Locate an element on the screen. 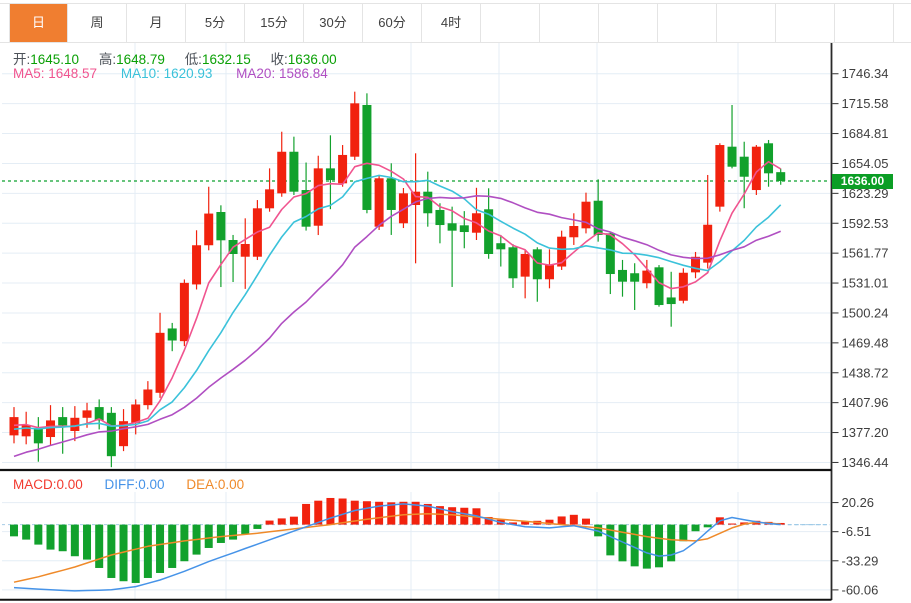  ohlc-header: 开:1645.10 高:1648.79 低:1632.15 收:1636.00 is located at coordinates (183, 58).